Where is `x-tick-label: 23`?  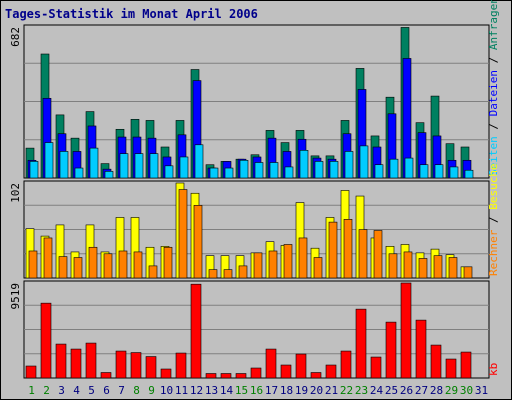 x-tick-label: 23 is located at coordinates (361, 390).